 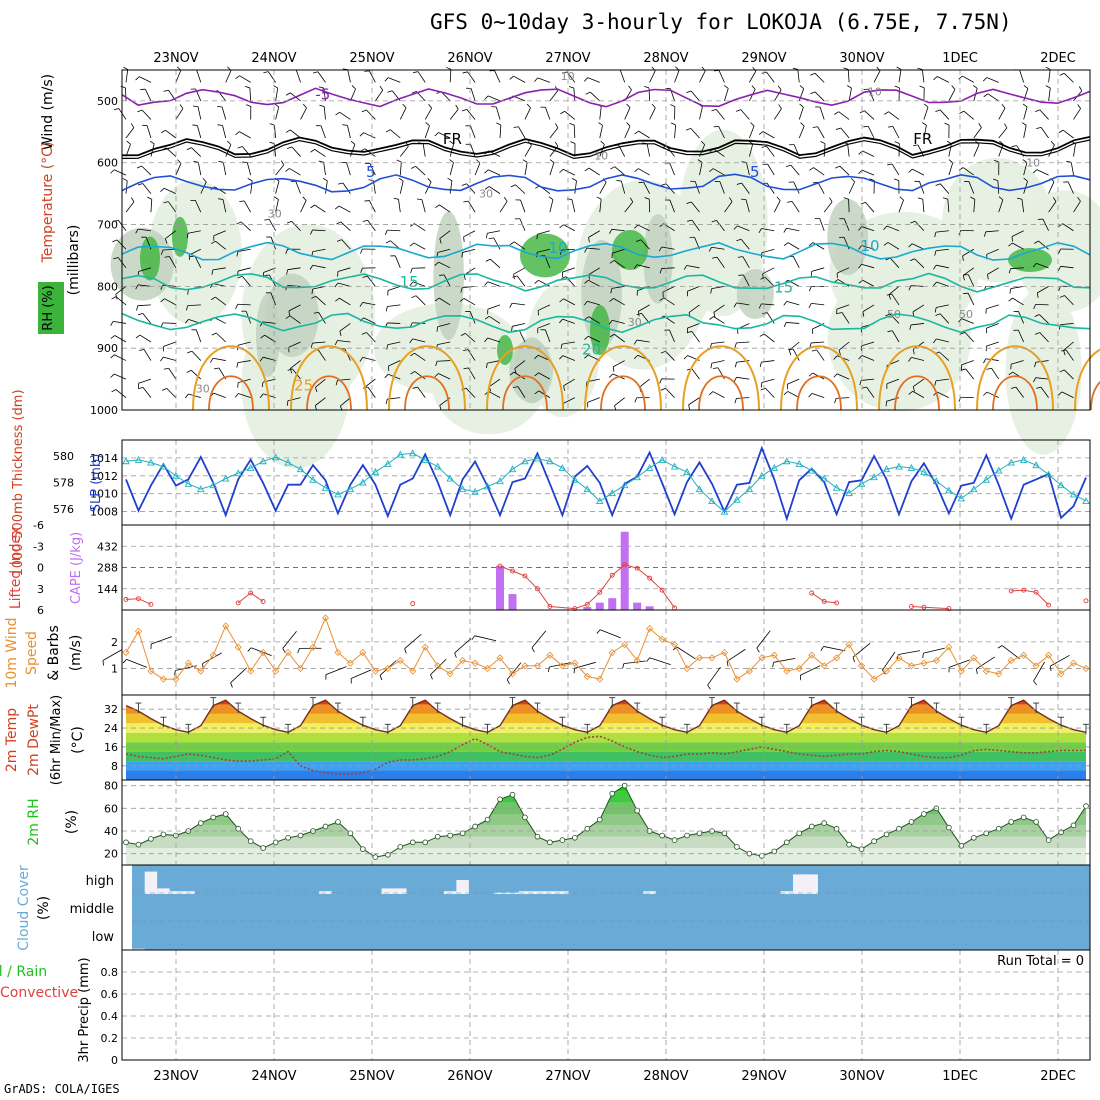 I want to click on bottom-day-label: 26NOV, so click(x=469, y=1076).